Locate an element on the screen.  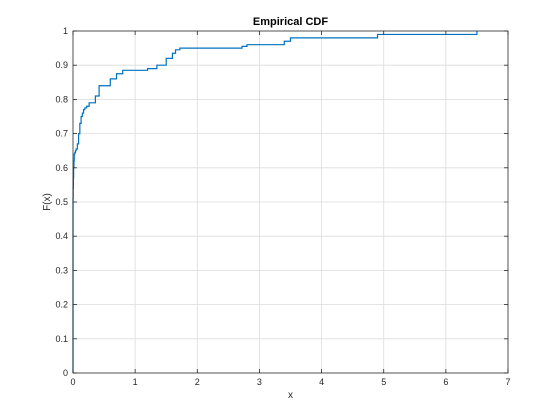
y-tick-label: 0 is located at coordinates (65, 373).